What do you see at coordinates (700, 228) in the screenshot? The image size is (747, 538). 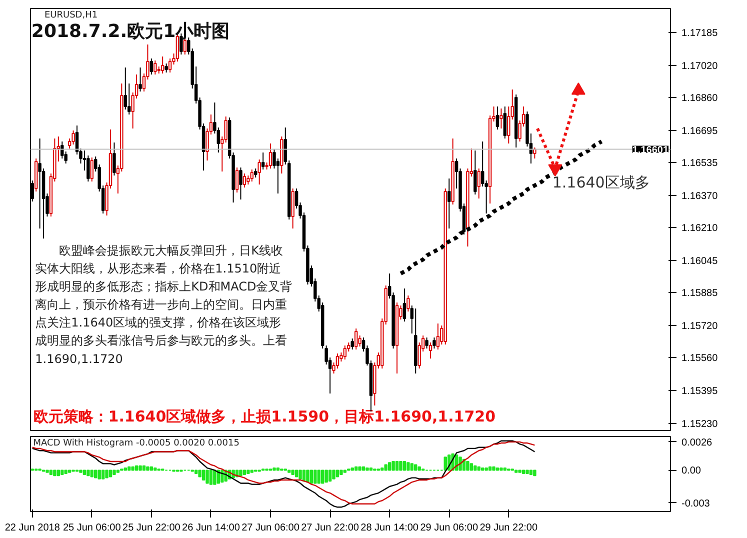 I see `y-tick-label: 1.16210` at bounding box center [700, 228].